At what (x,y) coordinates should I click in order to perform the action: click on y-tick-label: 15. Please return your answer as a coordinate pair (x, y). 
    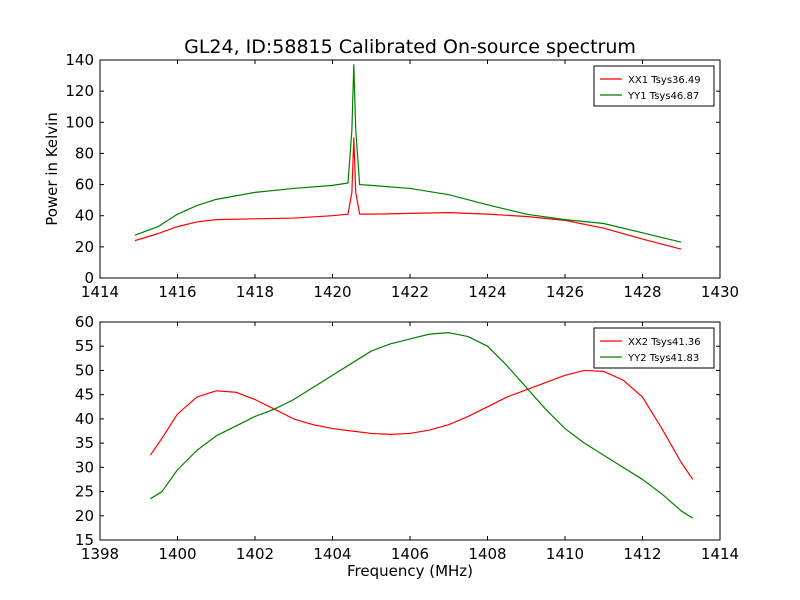
    Looking at the image, I should click on (84, 540).